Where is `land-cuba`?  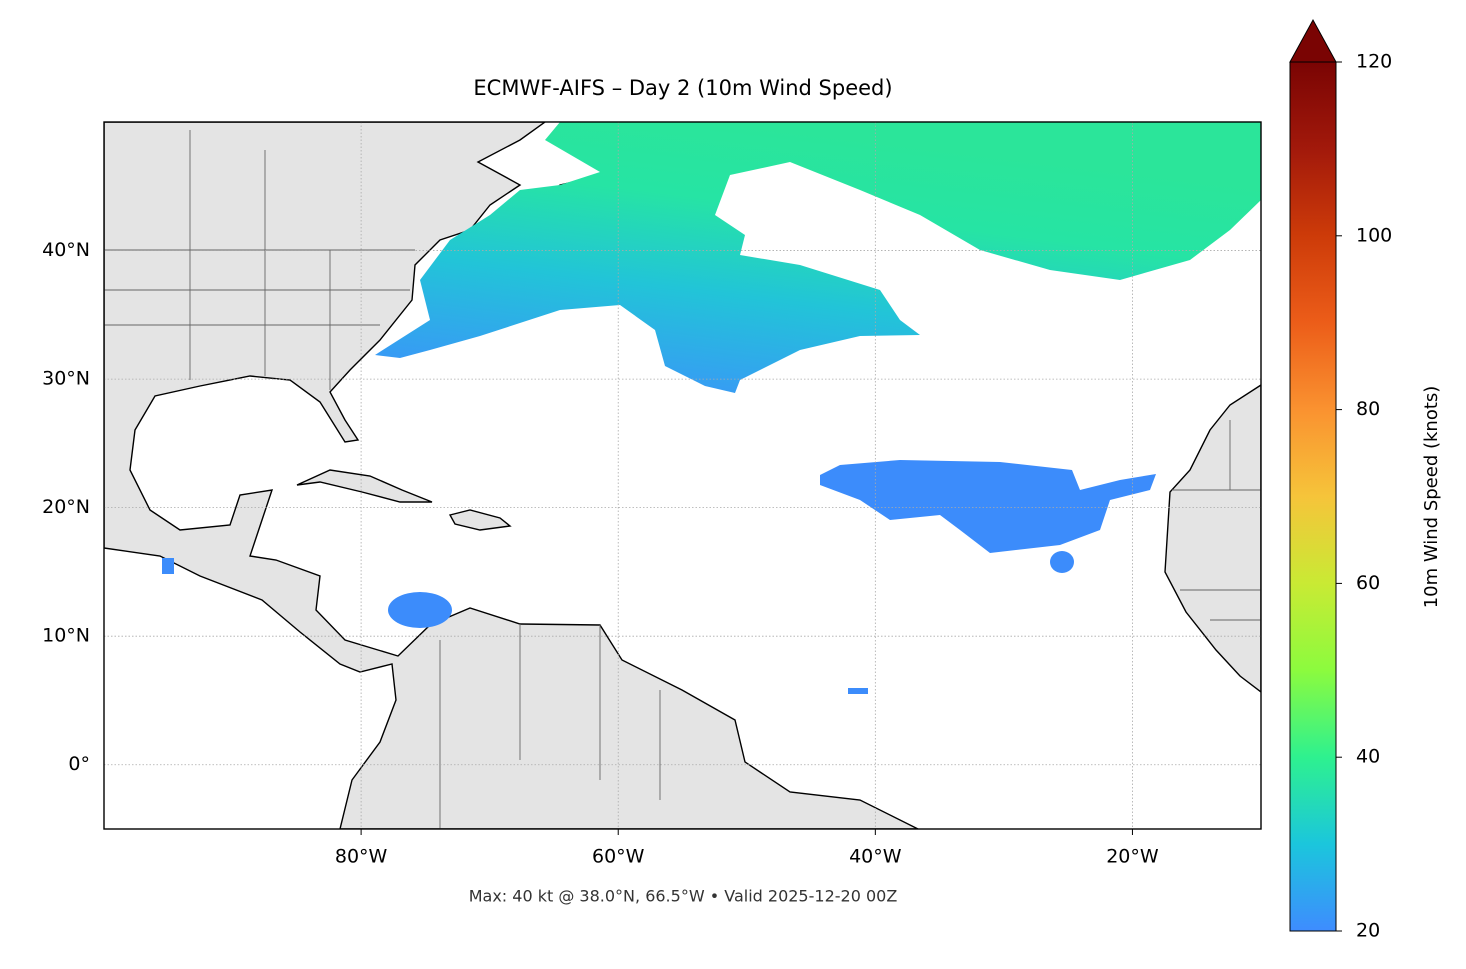 land-cuba is located at coordinates (364, 486).